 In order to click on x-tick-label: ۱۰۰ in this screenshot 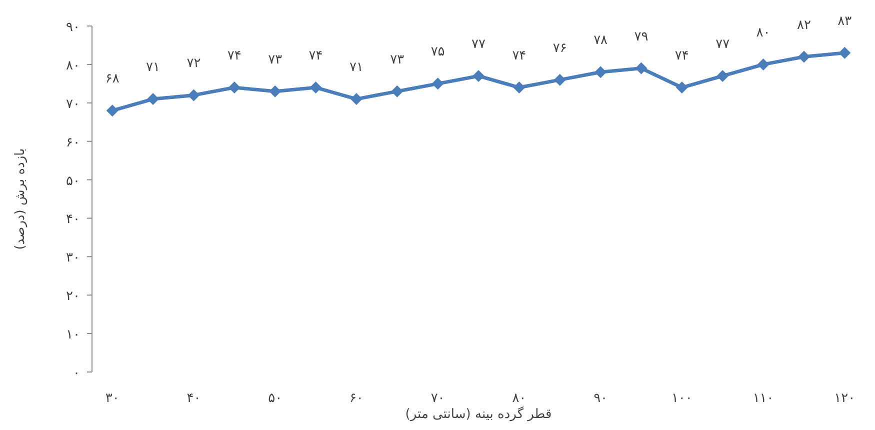, I will do `click(681, 398)`.